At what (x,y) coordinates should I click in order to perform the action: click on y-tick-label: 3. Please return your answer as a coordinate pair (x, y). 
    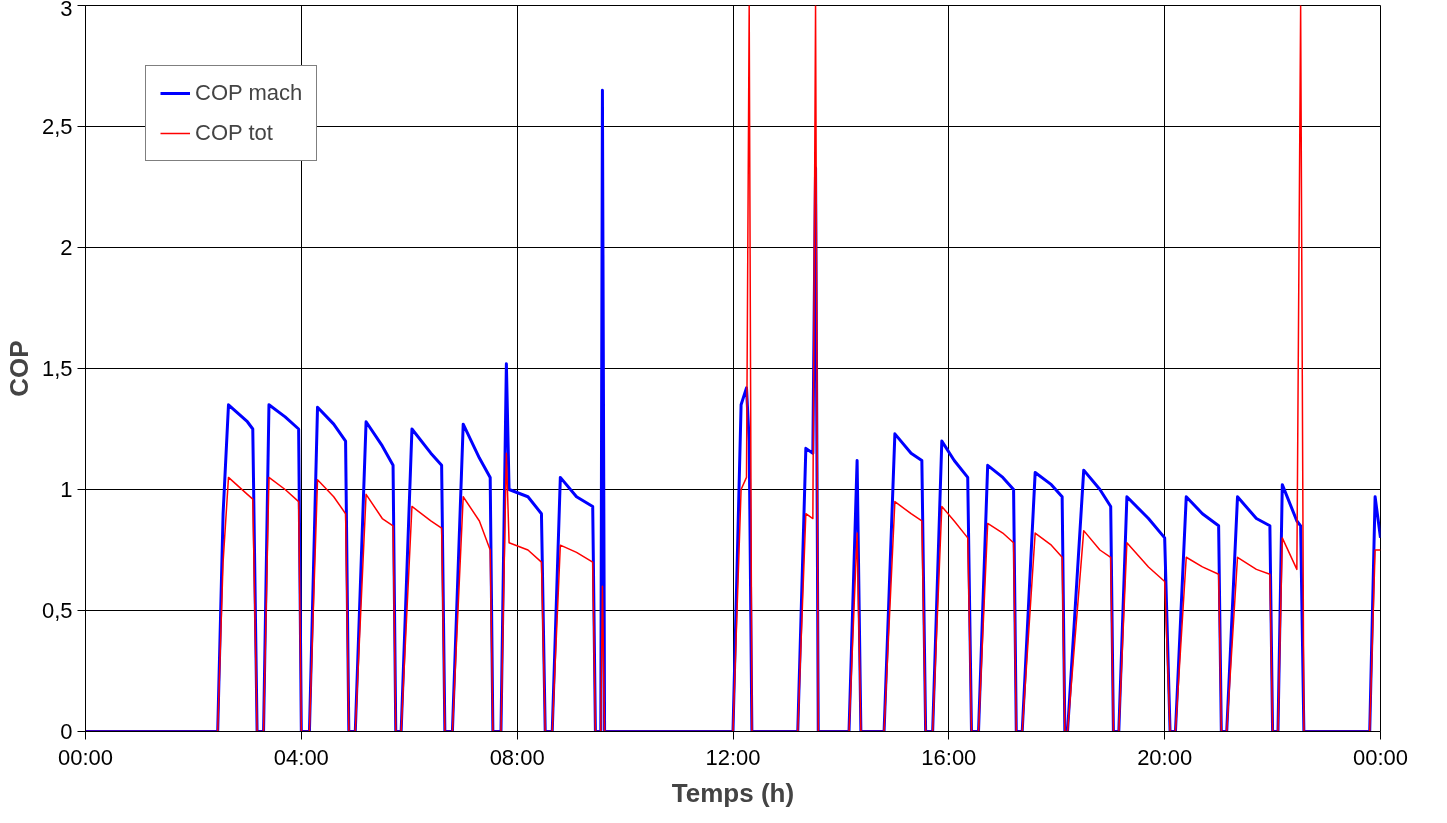
    Looking at the image, I should click on (66, 10).